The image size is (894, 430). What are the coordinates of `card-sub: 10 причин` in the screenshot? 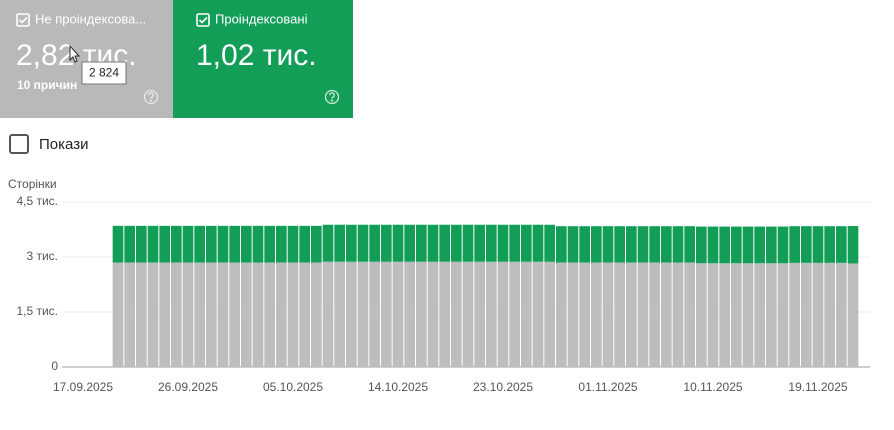 It's located at (47, 85).